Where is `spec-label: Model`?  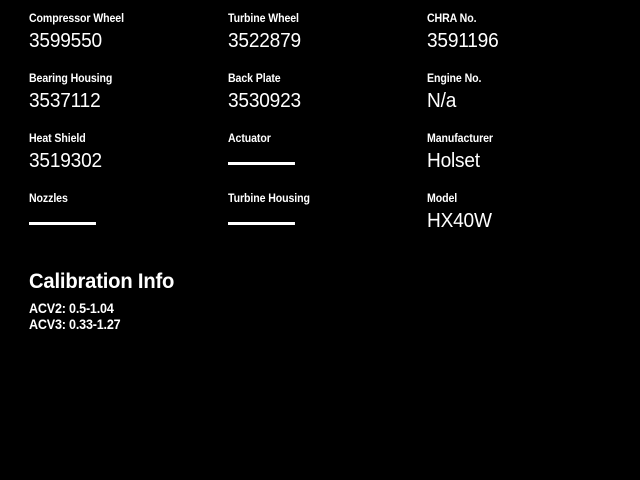
spec-label: Model is located at coordinates (442, 199).